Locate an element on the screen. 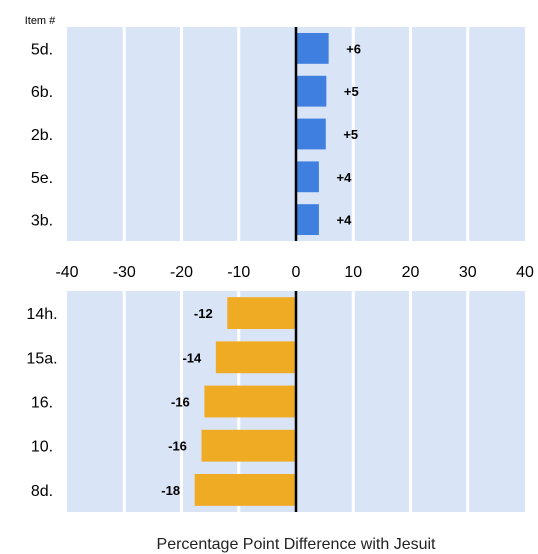  top-data-label: +6 is located at coordinates (353, 48).